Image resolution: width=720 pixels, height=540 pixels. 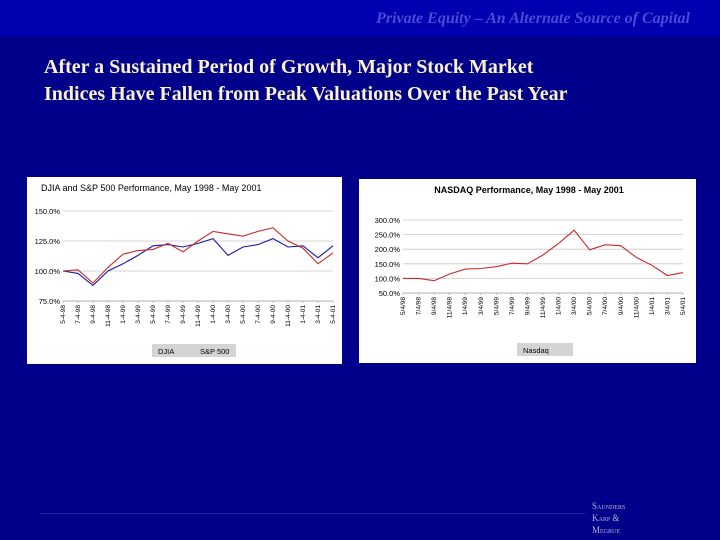 What do you see at coordinates (303, 314) in the screenshot?
I see `djia-x-tick-label: 1-4-01` at bounding box center [303, 314].